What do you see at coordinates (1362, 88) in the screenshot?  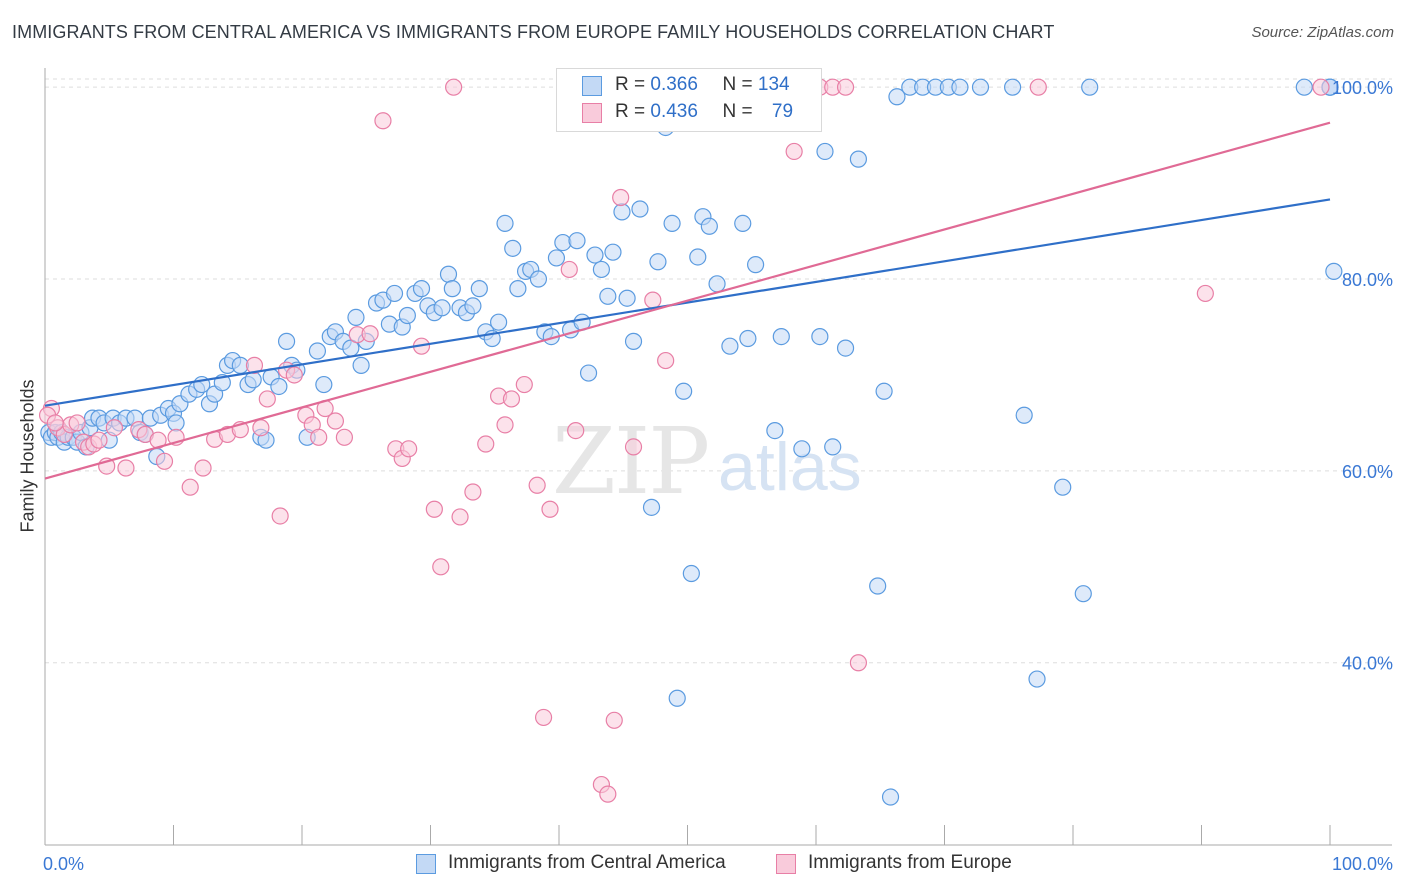 I see `y-tick-label: 100.0%` at bounding box center [1362, 88].